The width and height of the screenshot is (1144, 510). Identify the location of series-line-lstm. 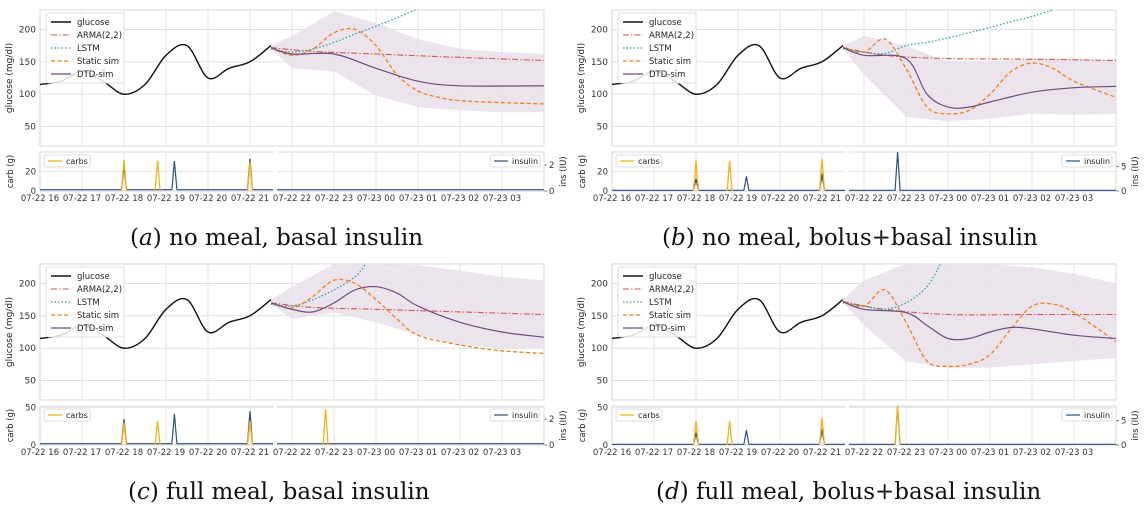
(892, 287).